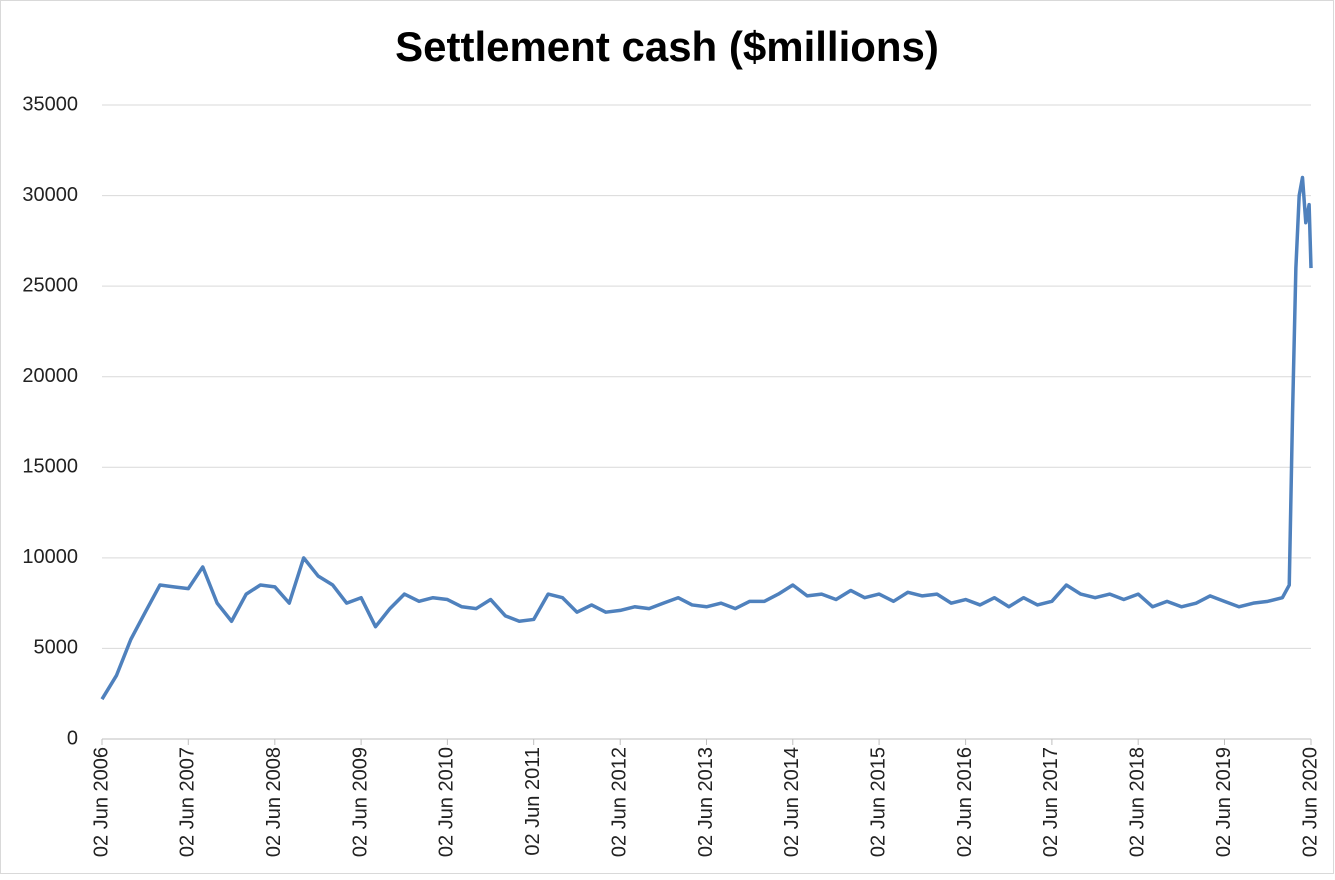  I want to click on y-tick-label: 0, so click(72, 738).